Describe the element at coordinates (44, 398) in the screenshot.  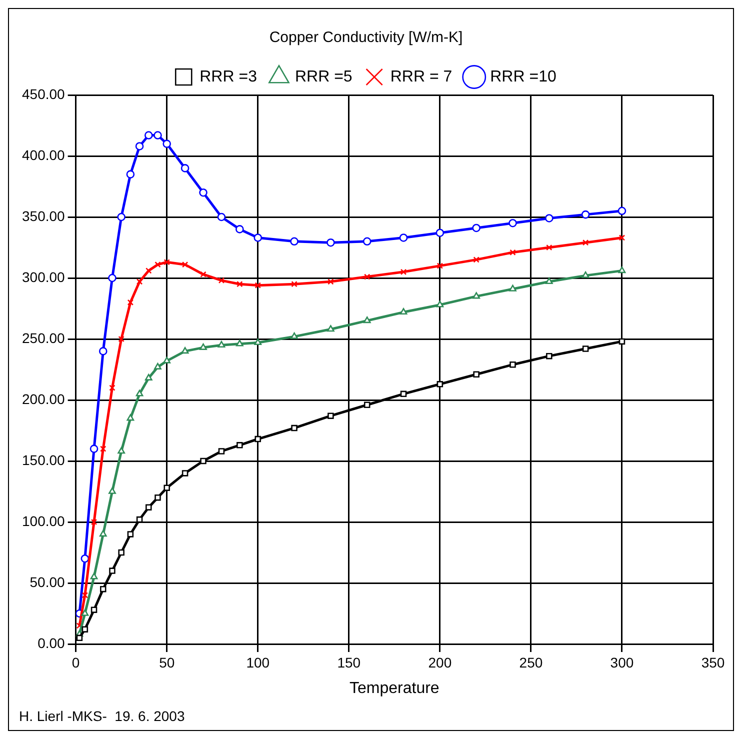
I see `y-tick-label: 200.00` at that location.